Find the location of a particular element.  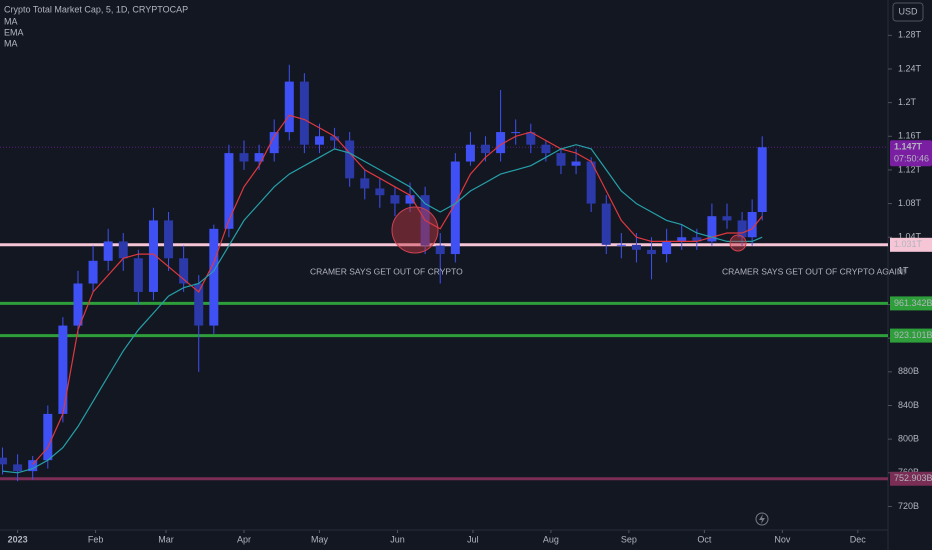

annotation: CRAMER SAYS GET OUT OF CRYPTO is located at coordinates (386, 271).